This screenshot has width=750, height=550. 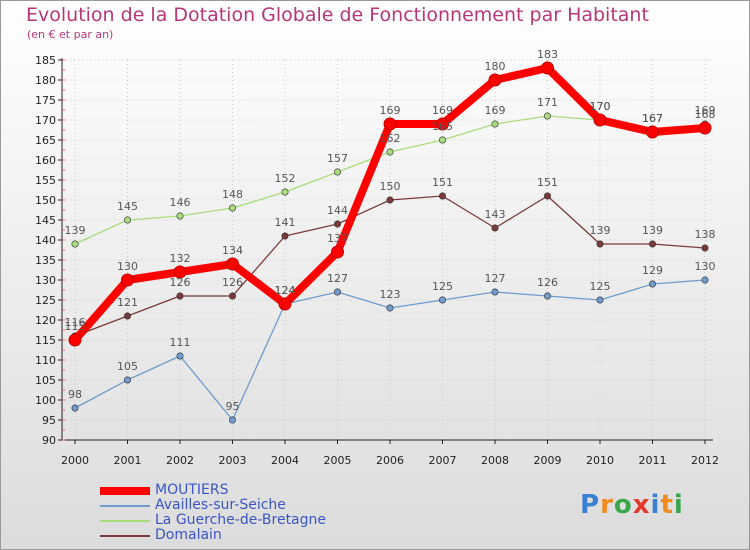 I want to click on data-label: 123, so click(x=390, y=294).